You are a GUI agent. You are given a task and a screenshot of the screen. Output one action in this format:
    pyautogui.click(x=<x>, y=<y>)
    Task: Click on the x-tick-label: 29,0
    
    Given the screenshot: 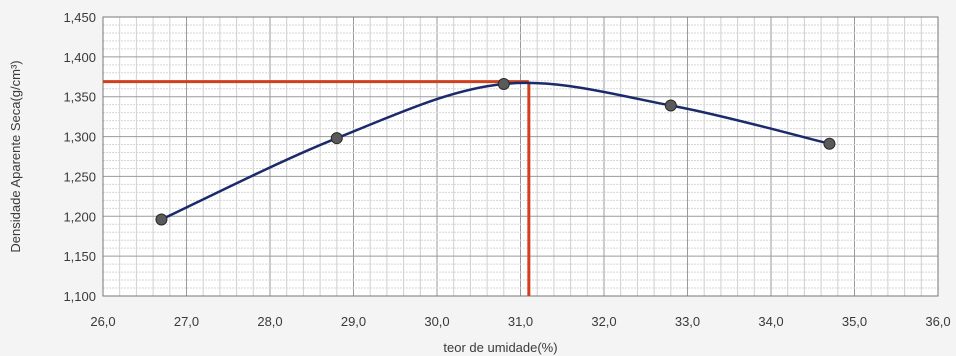 What is the action you would take?
    pyautogui.click(x=353, y=321)
    